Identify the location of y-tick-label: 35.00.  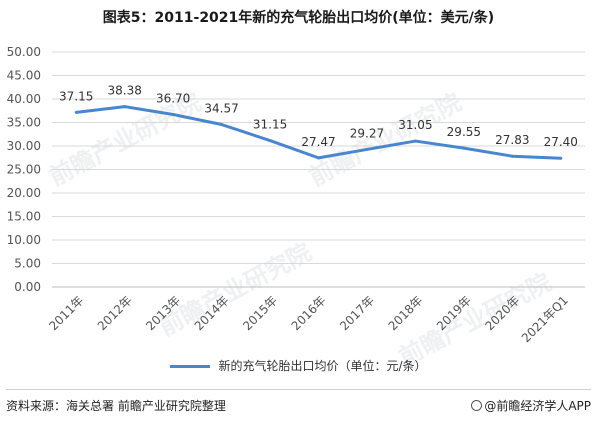
(24, 123).